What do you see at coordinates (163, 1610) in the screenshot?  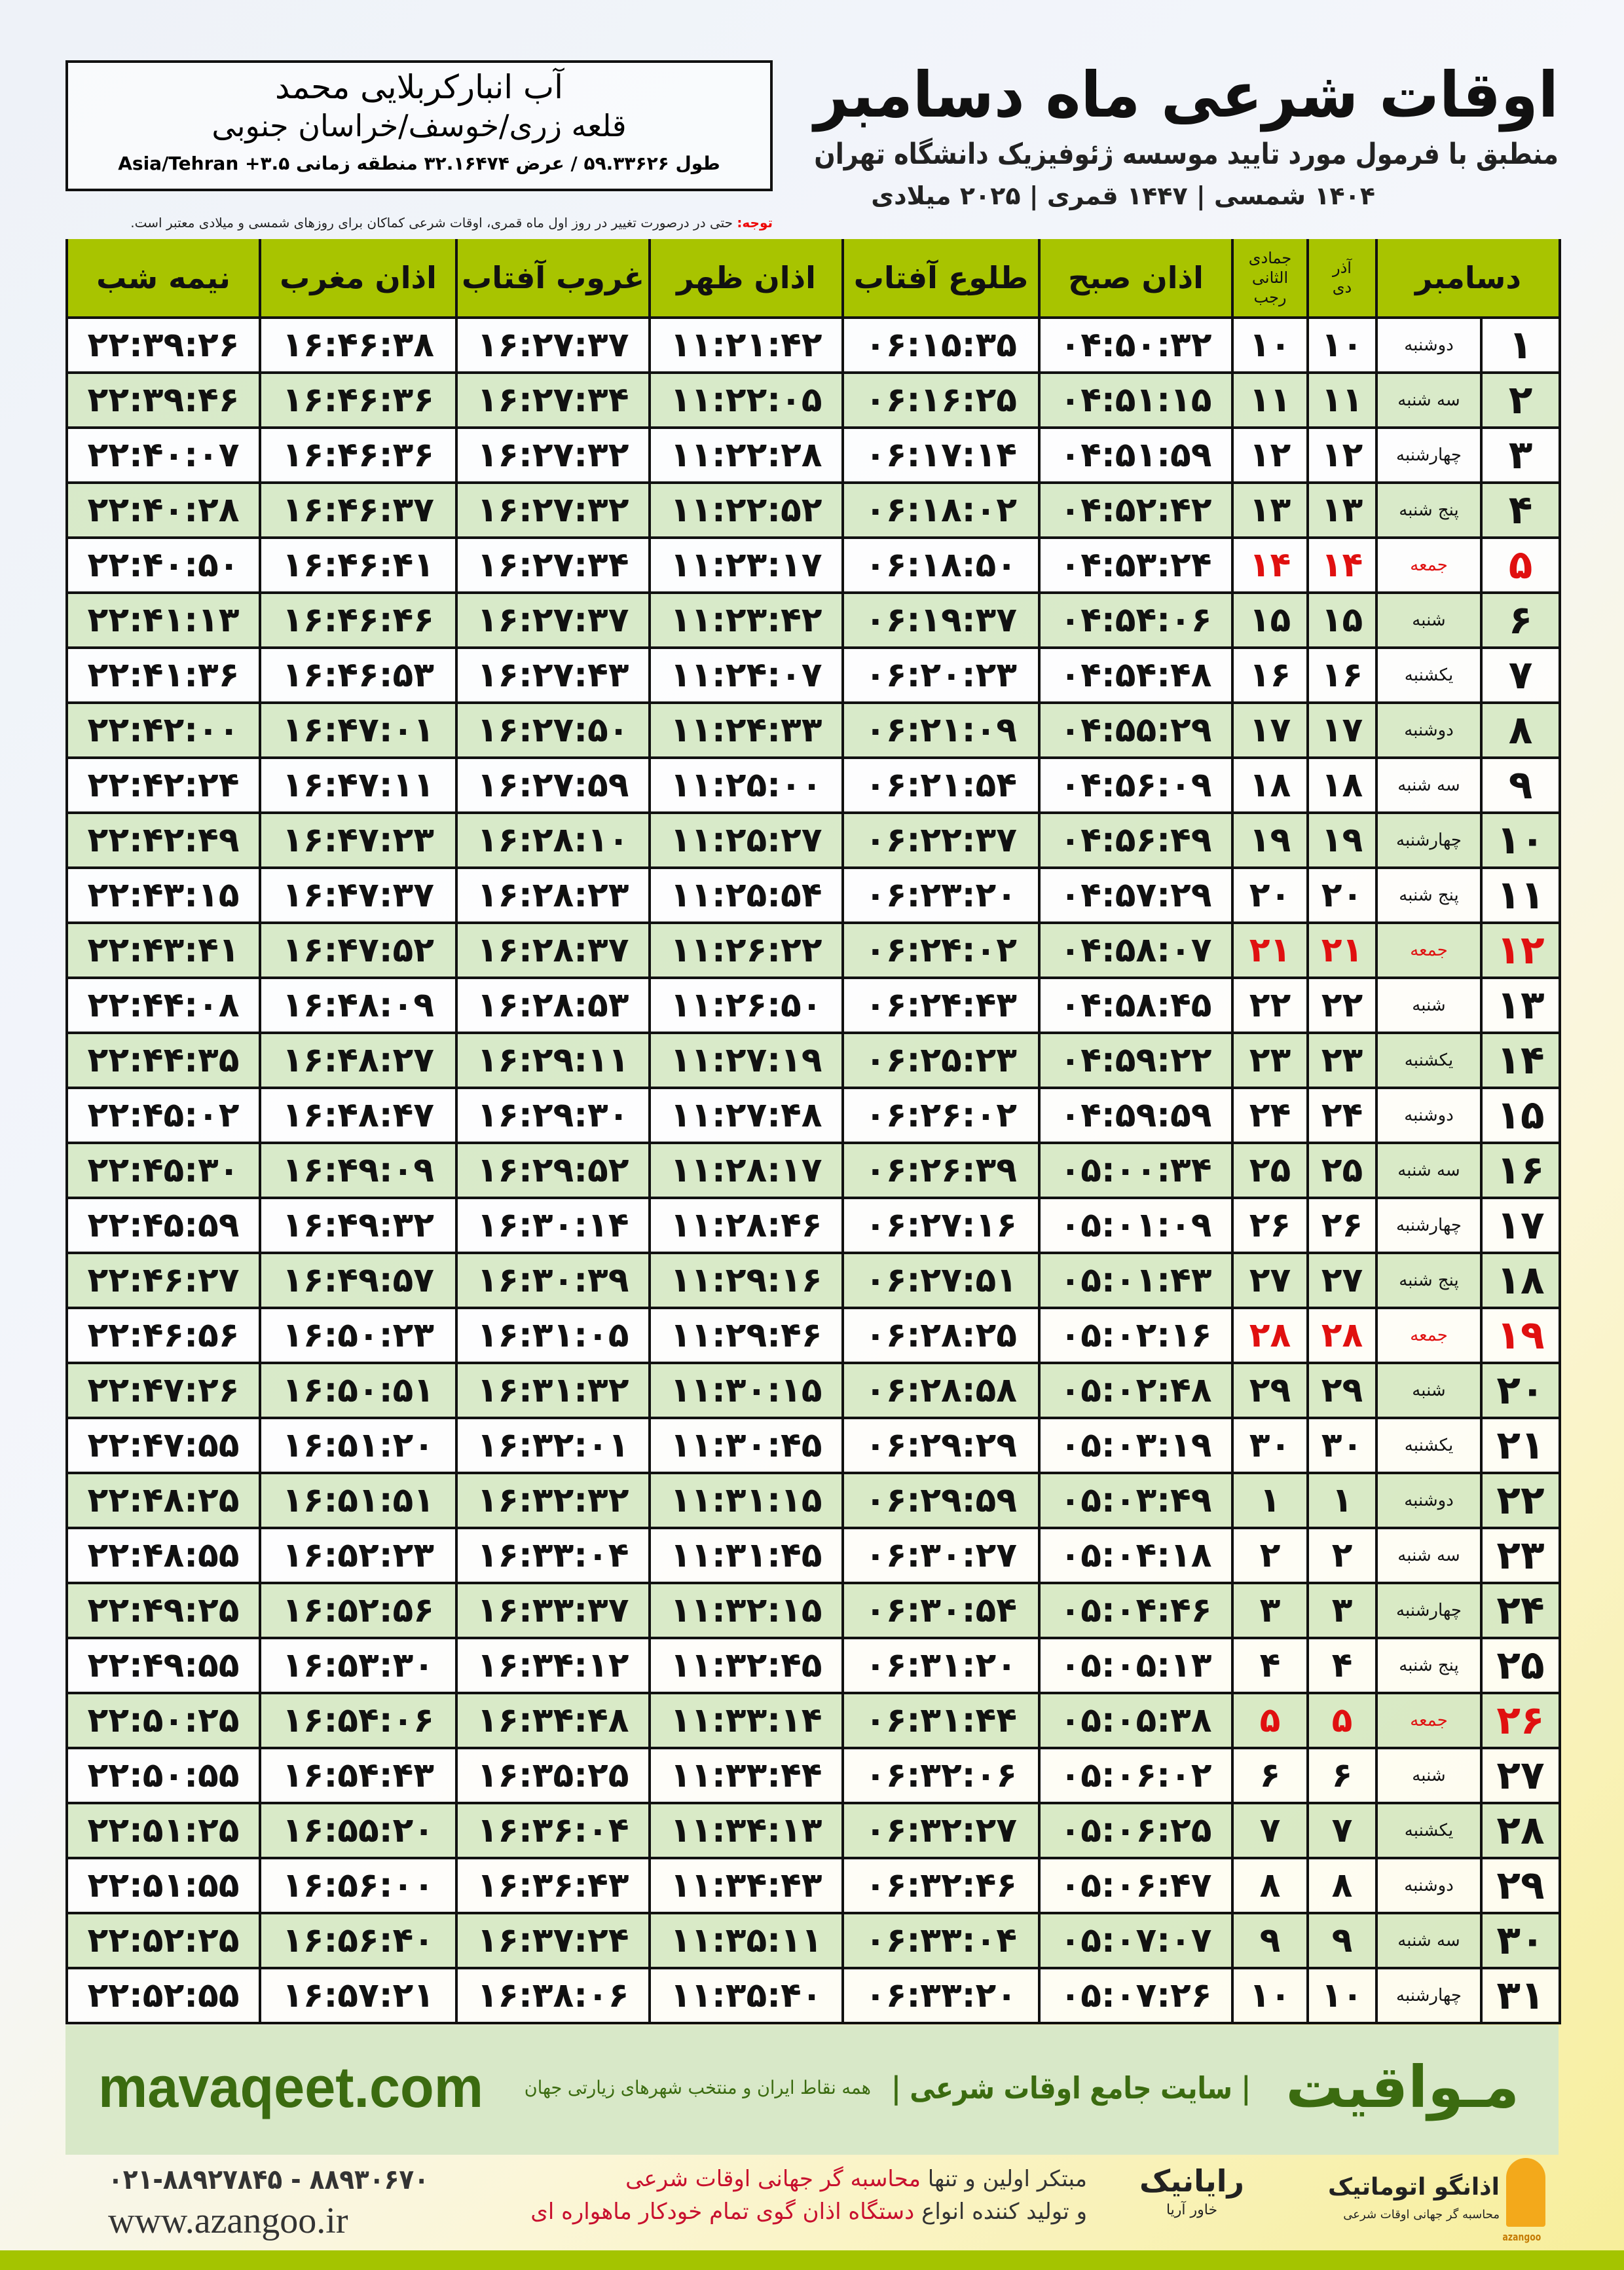 I see `midnight-time: ۲۲:۴۹:۲۵` at bounding box center [163, 1610].